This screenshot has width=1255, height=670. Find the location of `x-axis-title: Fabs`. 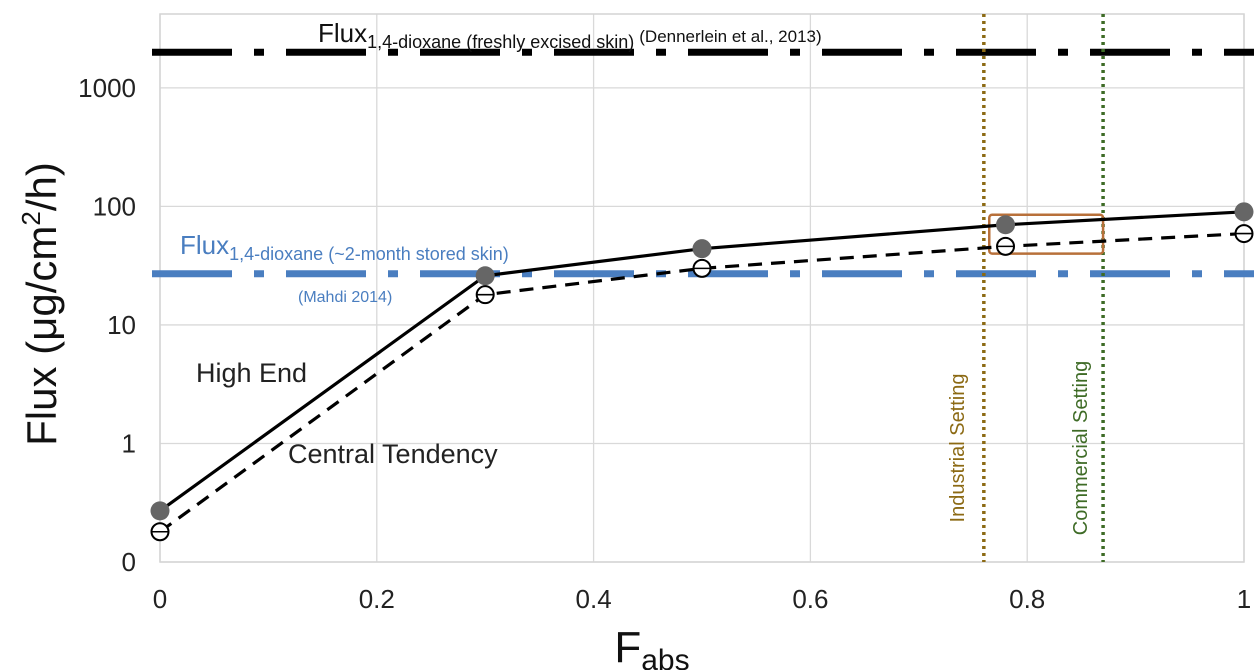

x-axis-title: Fabs is located at coordinates (651, 646).